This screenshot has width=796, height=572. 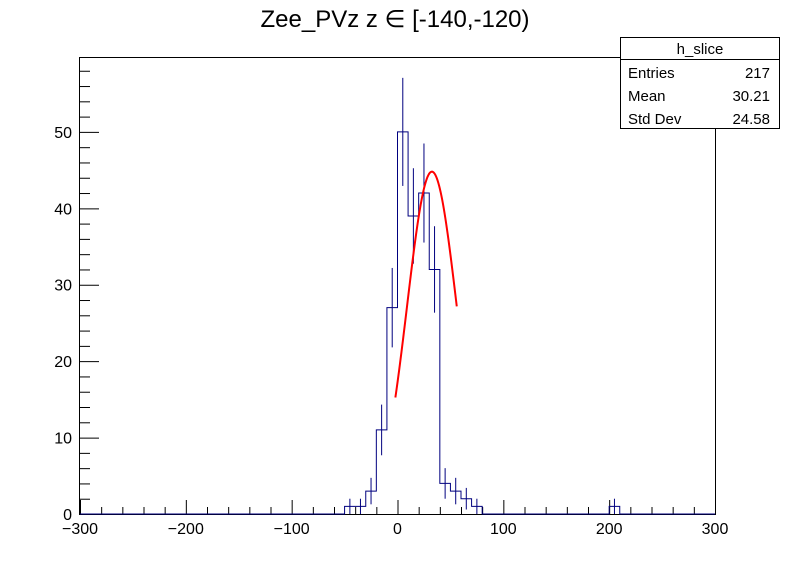 What do you see at coordinates (647, 96) in the screenshot?
I see `stats-label-mean: Mean` at bounding box center [647, 96].